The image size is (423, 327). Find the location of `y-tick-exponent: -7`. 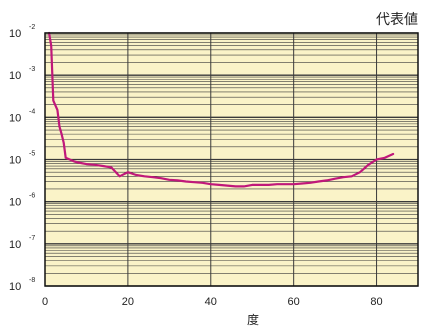

y-tick-exponent: -7 is located at coordinates (32, 238).